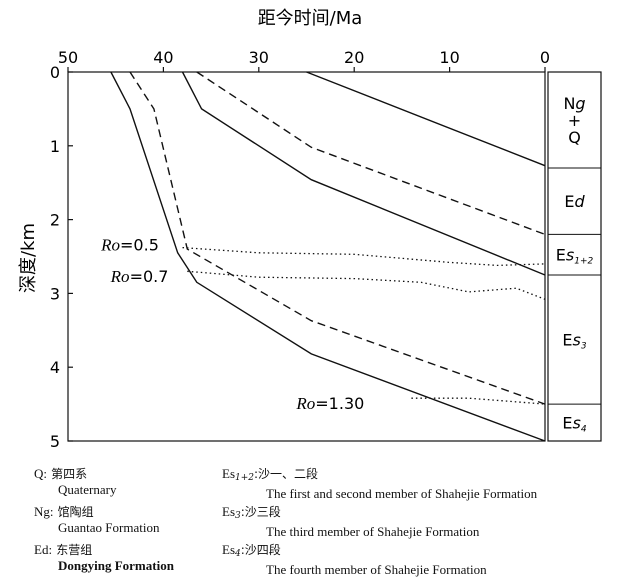 The height and width of the screenshot is (587, 625). What do you see at coordinates (55, 367) in the screenshot?
I see `y-tick-label: 4` at bounding box center [55, 367].